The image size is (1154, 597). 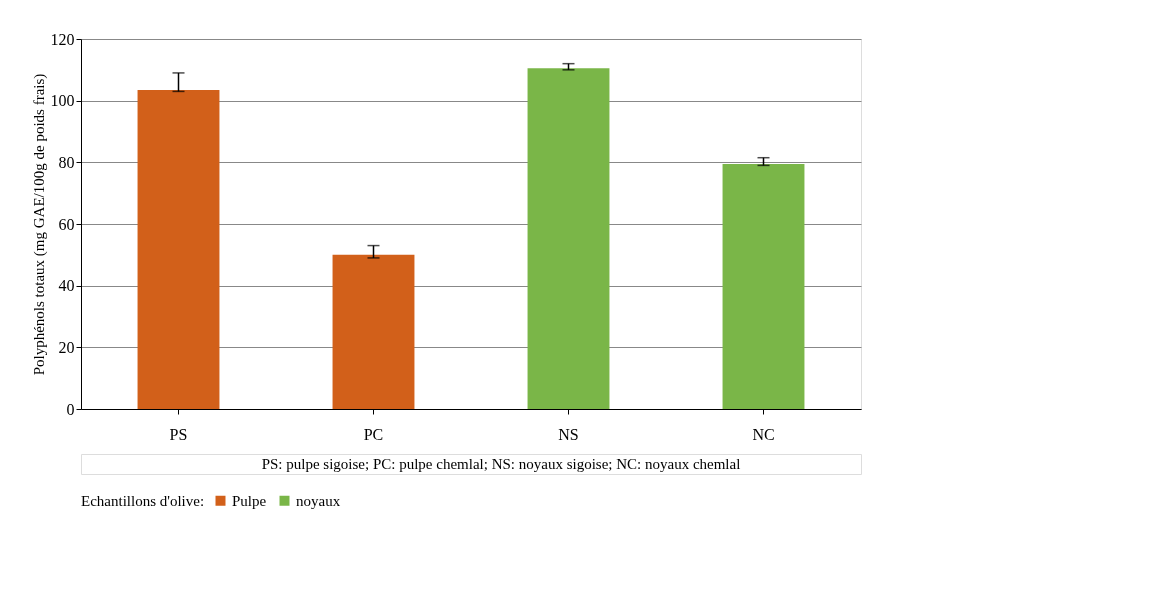 I want to click on y-axis-title: Polyphénols totaux (mg GAE/100g de poids frais), so click(x=39, y=224).